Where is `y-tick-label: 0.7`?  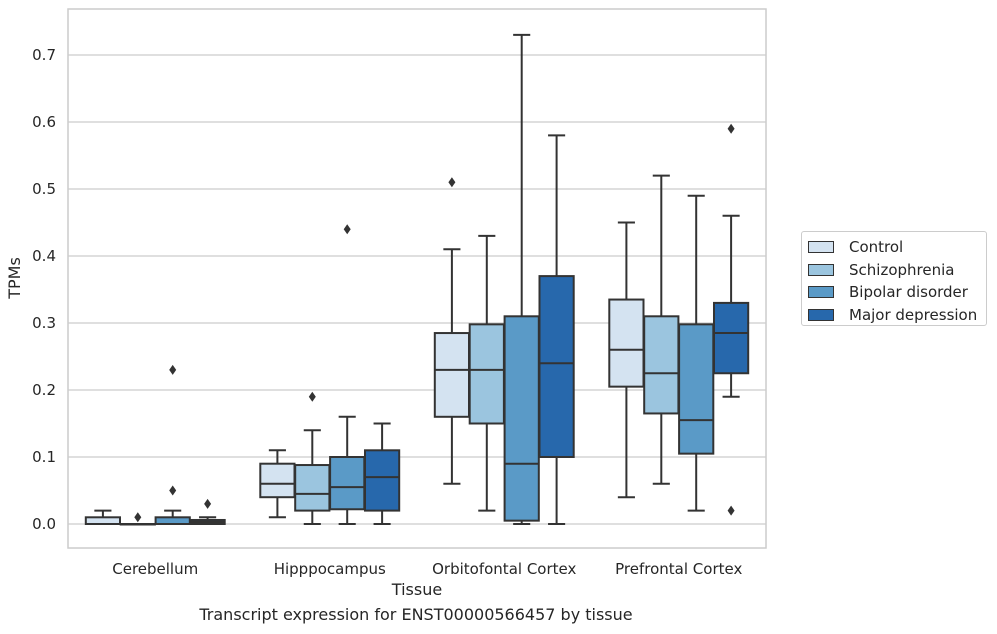
y-tick-label: 0.7 is located at coordinates (44, 55).